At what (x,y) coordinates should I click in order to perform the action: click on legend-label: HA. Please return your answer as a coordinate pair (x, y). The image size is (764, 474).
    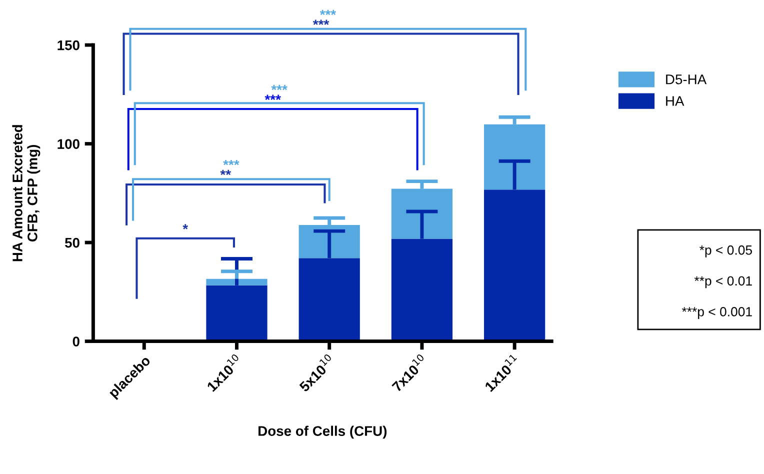
    Looking at the image, I should click on (675, 101).